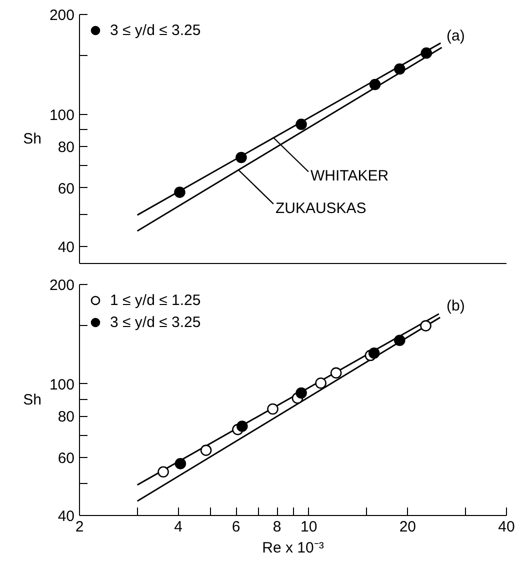 This screenshot has width=531, height=574. What do you see at coordinates (407, 527) in the screenshot?
I see `x-tick-label: 20` at bounding box center [407, 527].